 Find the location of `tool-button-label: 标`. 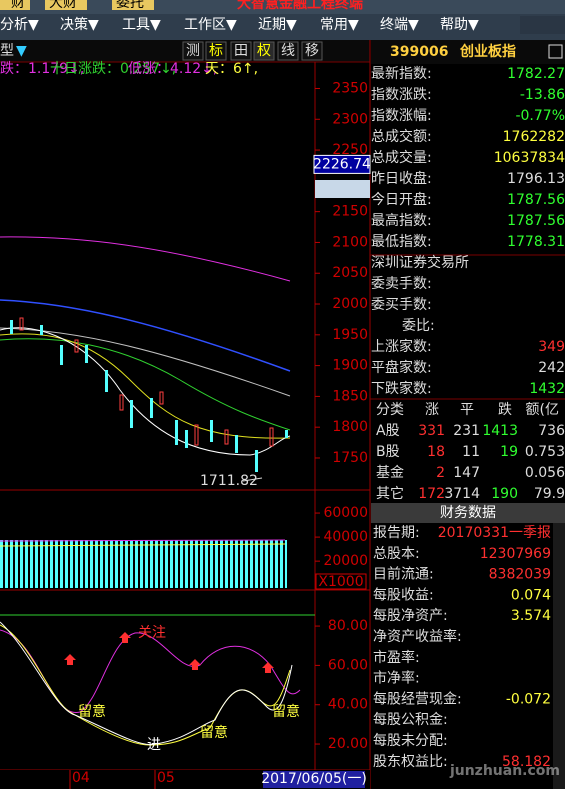

tool-button-label: 标 is located at coordinates (216, 51).